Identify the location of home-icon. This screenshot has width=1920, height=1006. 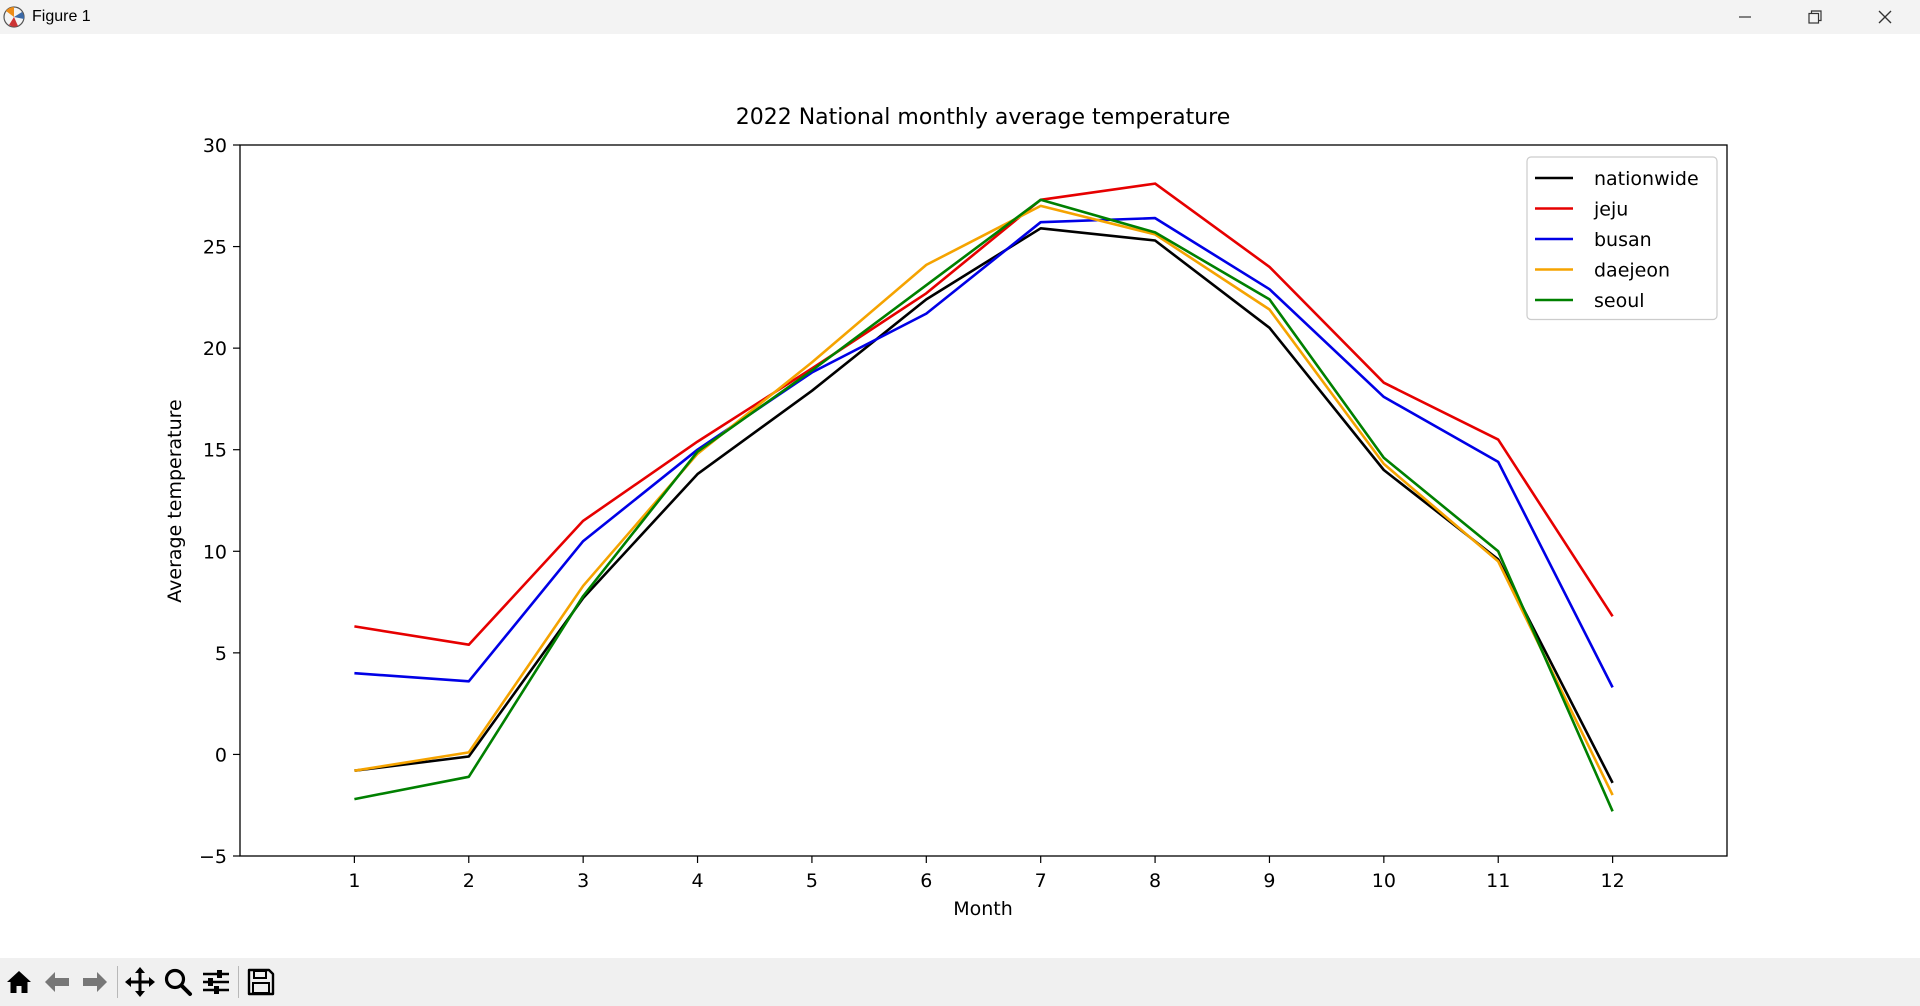
(19, 982).